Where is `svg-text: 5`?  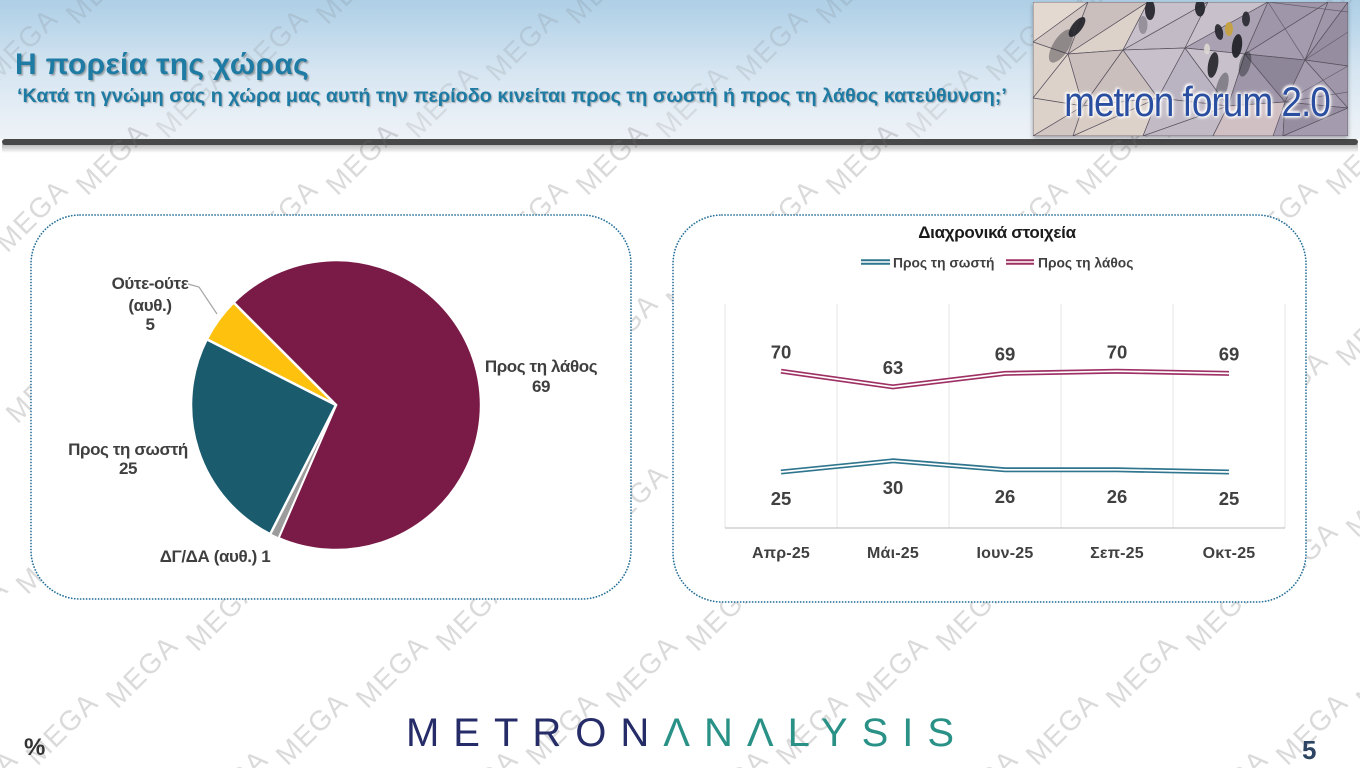
svg-text: 5 is located at coordinates (149, 324).